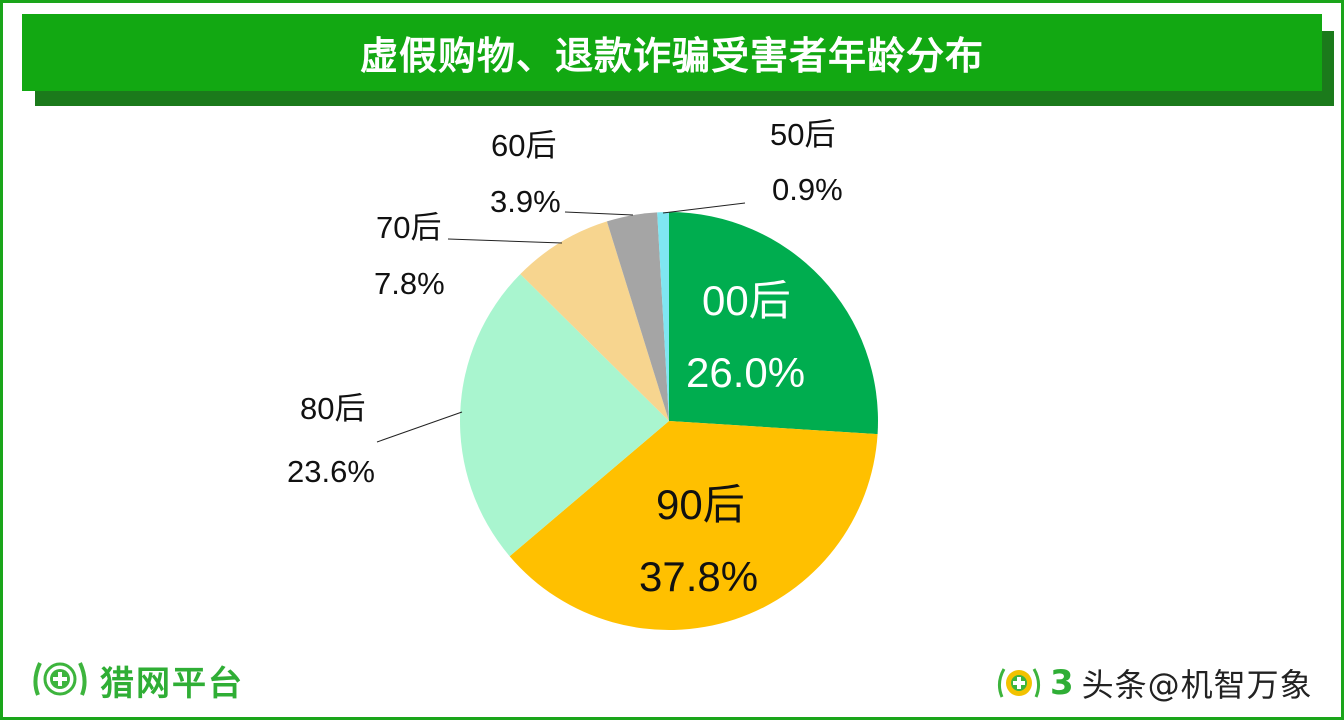 The width and height of the screenshot is (1344, 720). What do you see at coordinates (671, 56) in the screenshot?
I see `chart-title: 虚假购物、退款诈骗受害者年龄分布` at bounding box center [671, 56].